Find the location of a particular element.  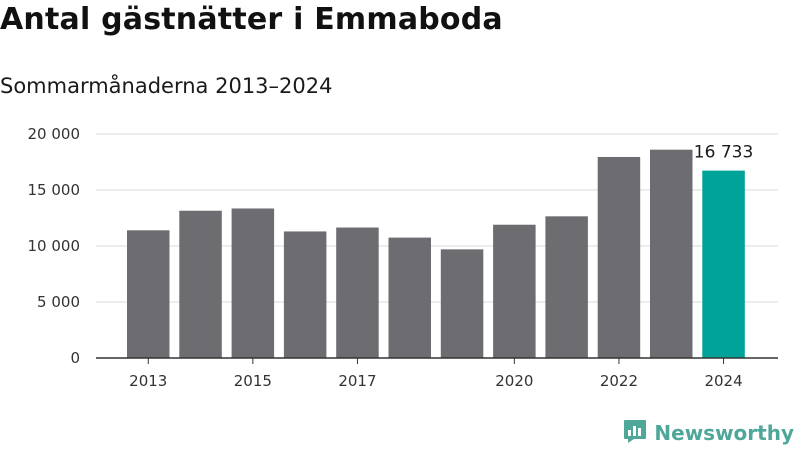

data-label: 16 733 is located at coordinates (723, 153).